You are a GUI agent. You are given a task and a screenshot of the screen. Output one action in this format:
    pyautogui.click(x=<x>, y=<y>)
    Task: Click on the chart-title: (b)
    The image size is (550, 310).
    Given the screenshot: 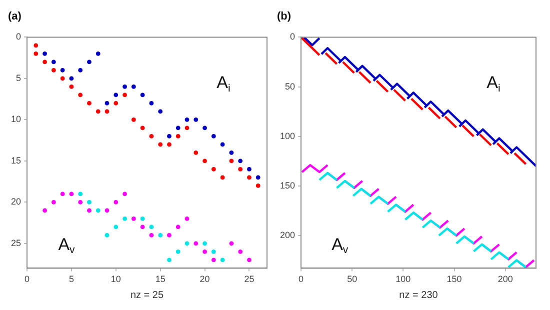 What is the action you would take?
    pyautogui.click(x=284, y=16)
    